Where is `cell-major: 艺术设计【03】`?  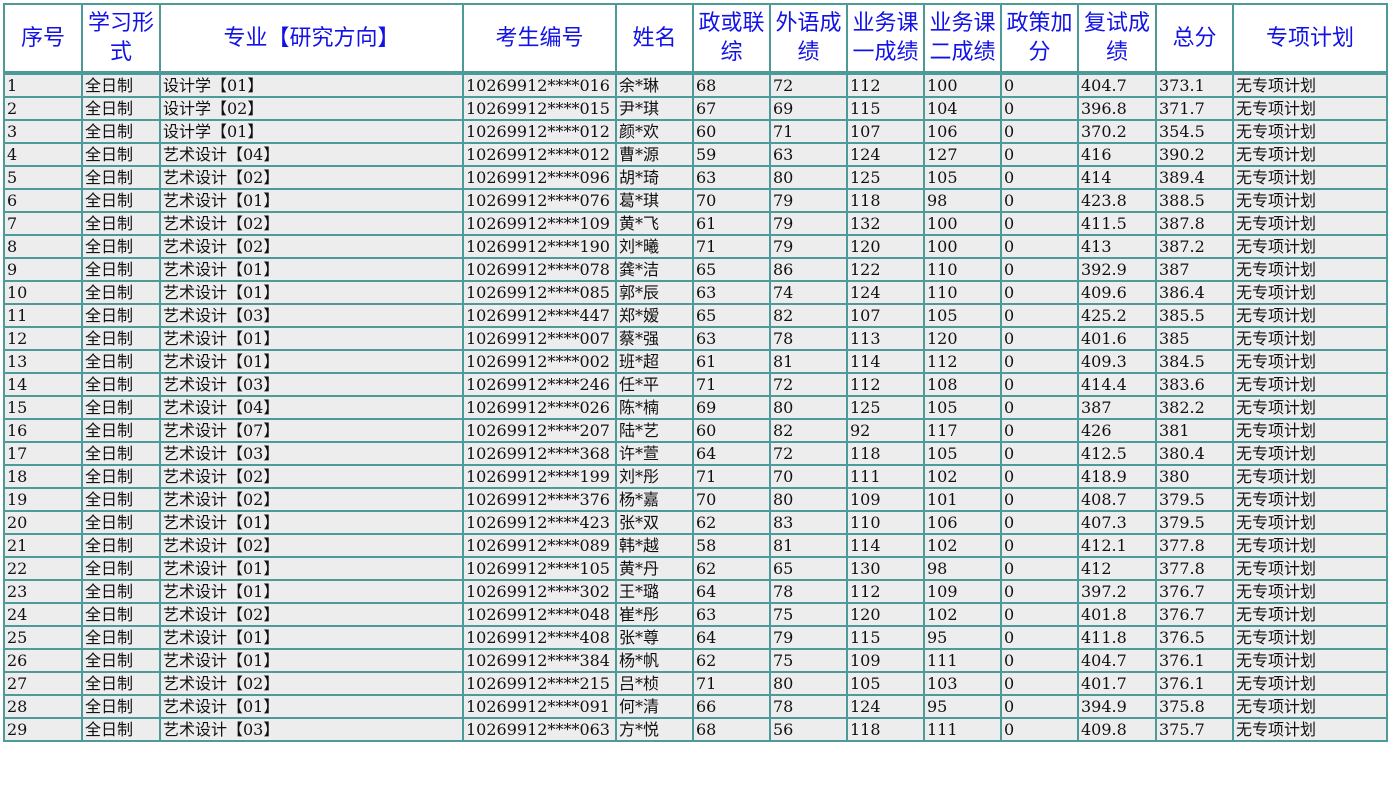
cell-major: 艺术设计【03】 is located at coordinates (311, 315).